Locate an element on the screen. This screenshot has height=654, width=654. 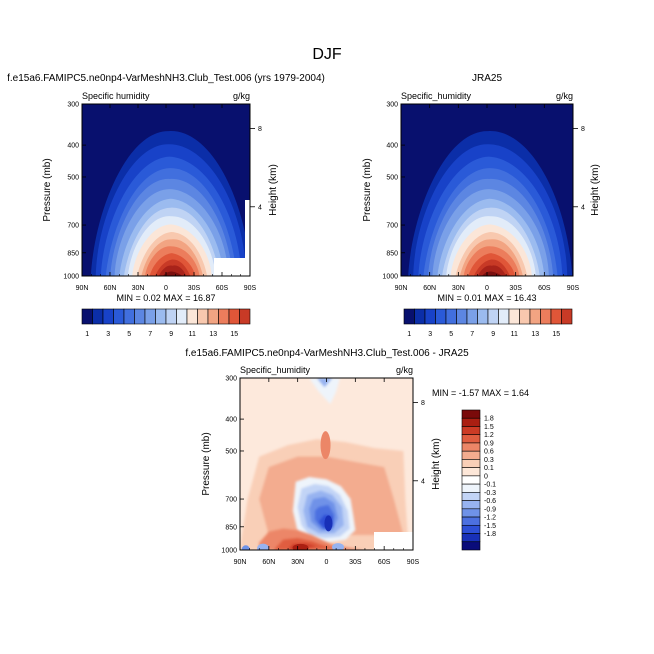
panel-model-right-label: g/kg is located at coordinates (241, 96).